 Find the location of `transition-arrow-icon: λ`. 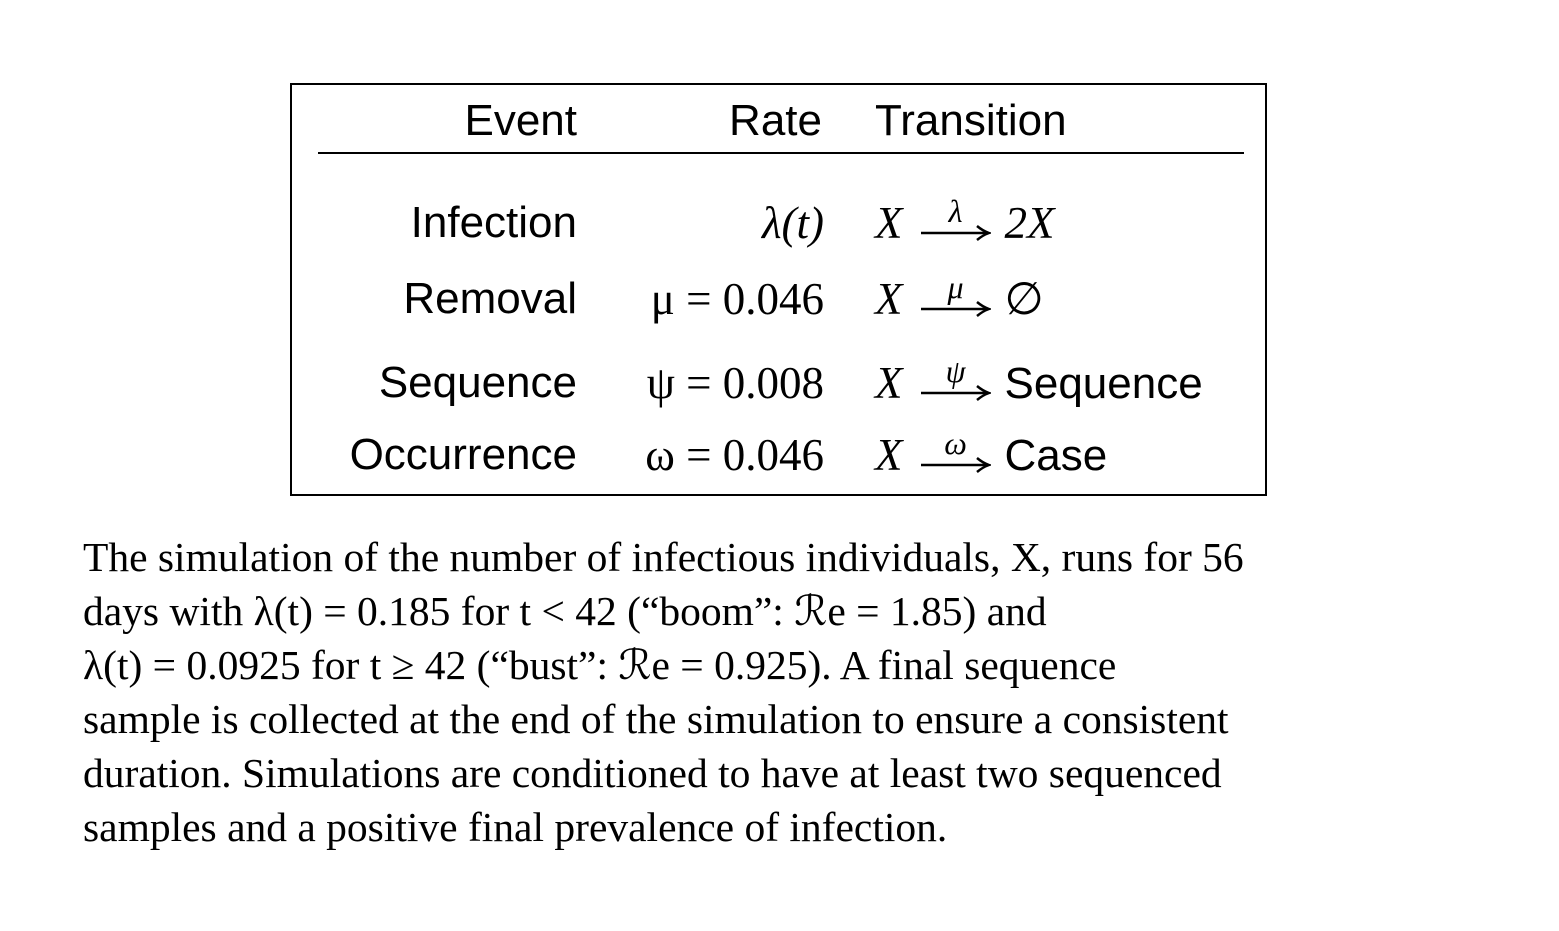

transition-arrow-icon: λ is located at coordinates (955, 222).